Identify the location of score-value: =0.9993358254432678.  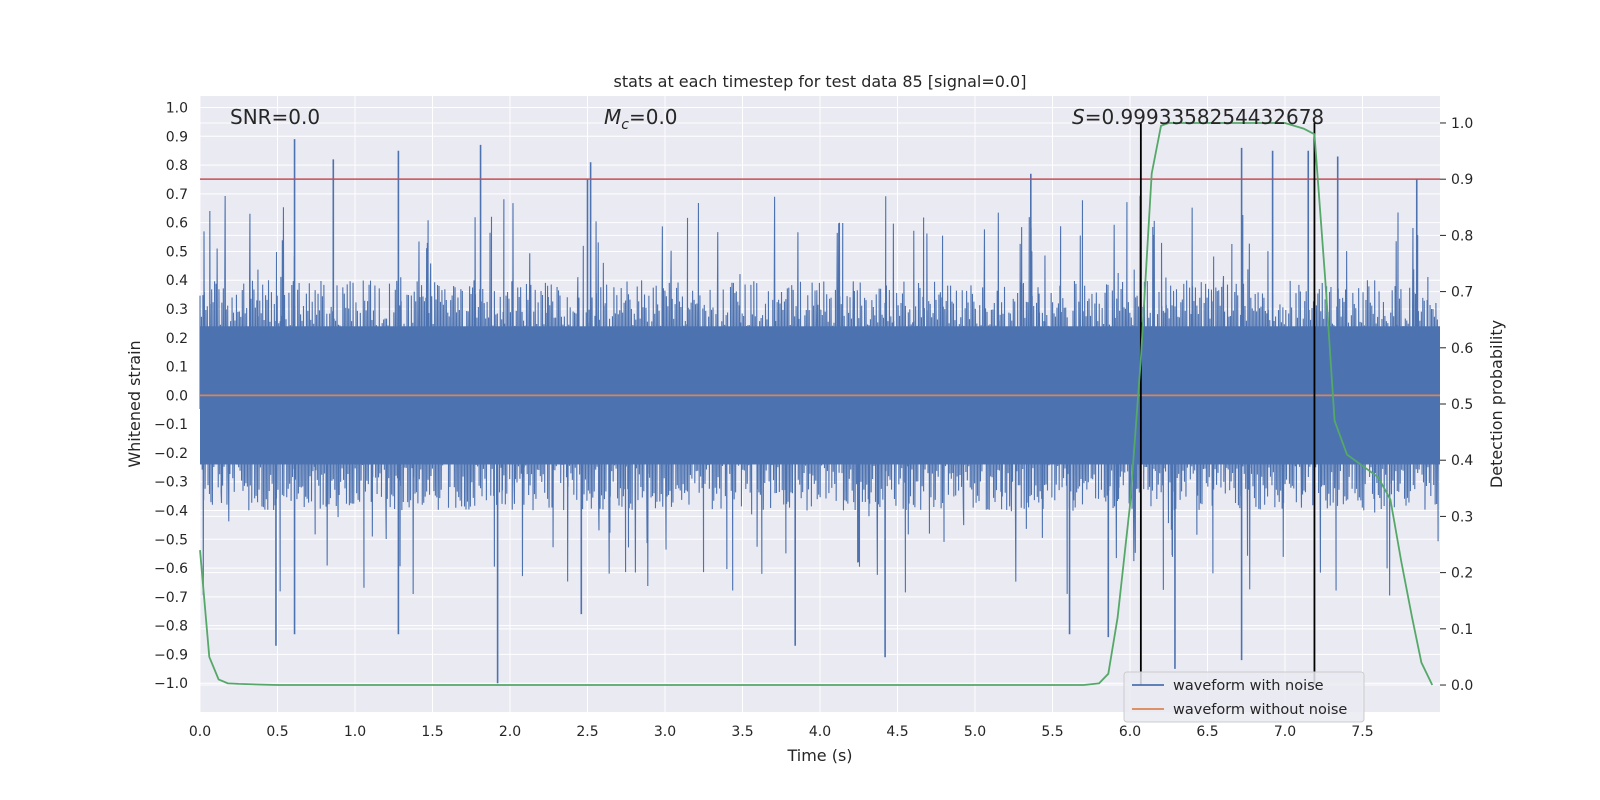
(1204, 117).